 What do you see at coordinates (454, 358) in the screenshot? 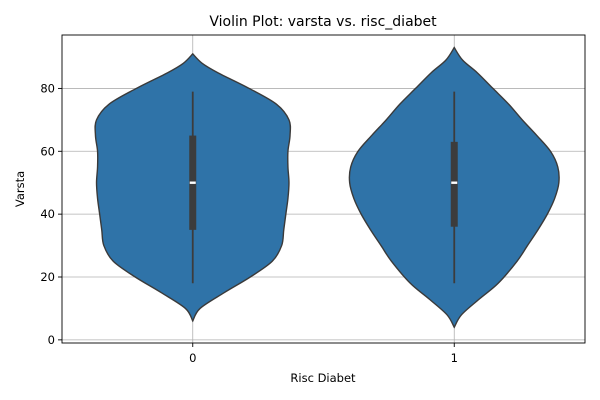
I see `x-tick-label: 1` at bounding box center [454, 358].